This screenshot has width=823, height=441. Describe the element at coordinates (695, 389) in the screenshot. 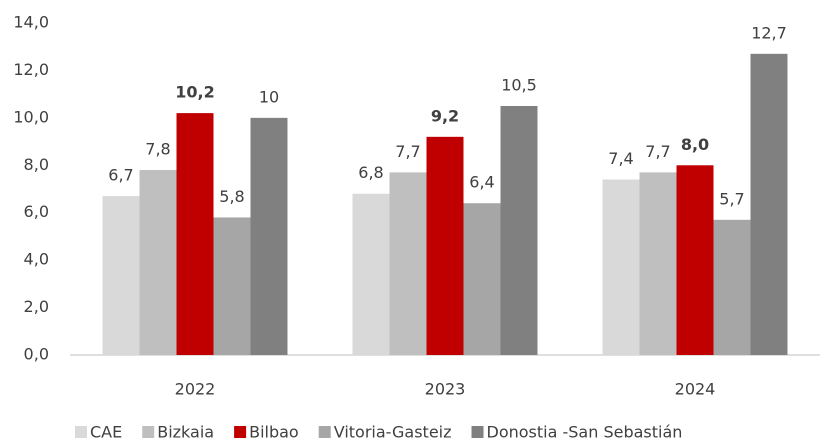

I see `x-tick-label: 2024` at that location.